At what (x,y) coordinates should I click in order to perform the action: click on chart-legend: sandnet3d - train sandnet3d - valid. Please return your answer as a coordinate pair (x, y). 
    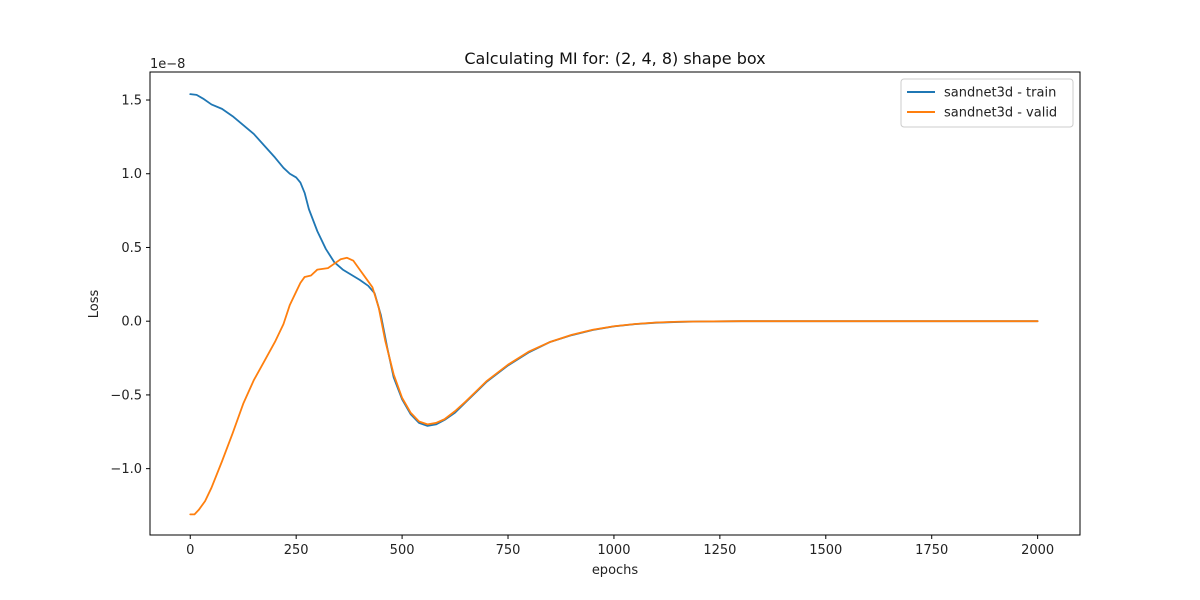
    Looking at the image, I should click on (987, 103).